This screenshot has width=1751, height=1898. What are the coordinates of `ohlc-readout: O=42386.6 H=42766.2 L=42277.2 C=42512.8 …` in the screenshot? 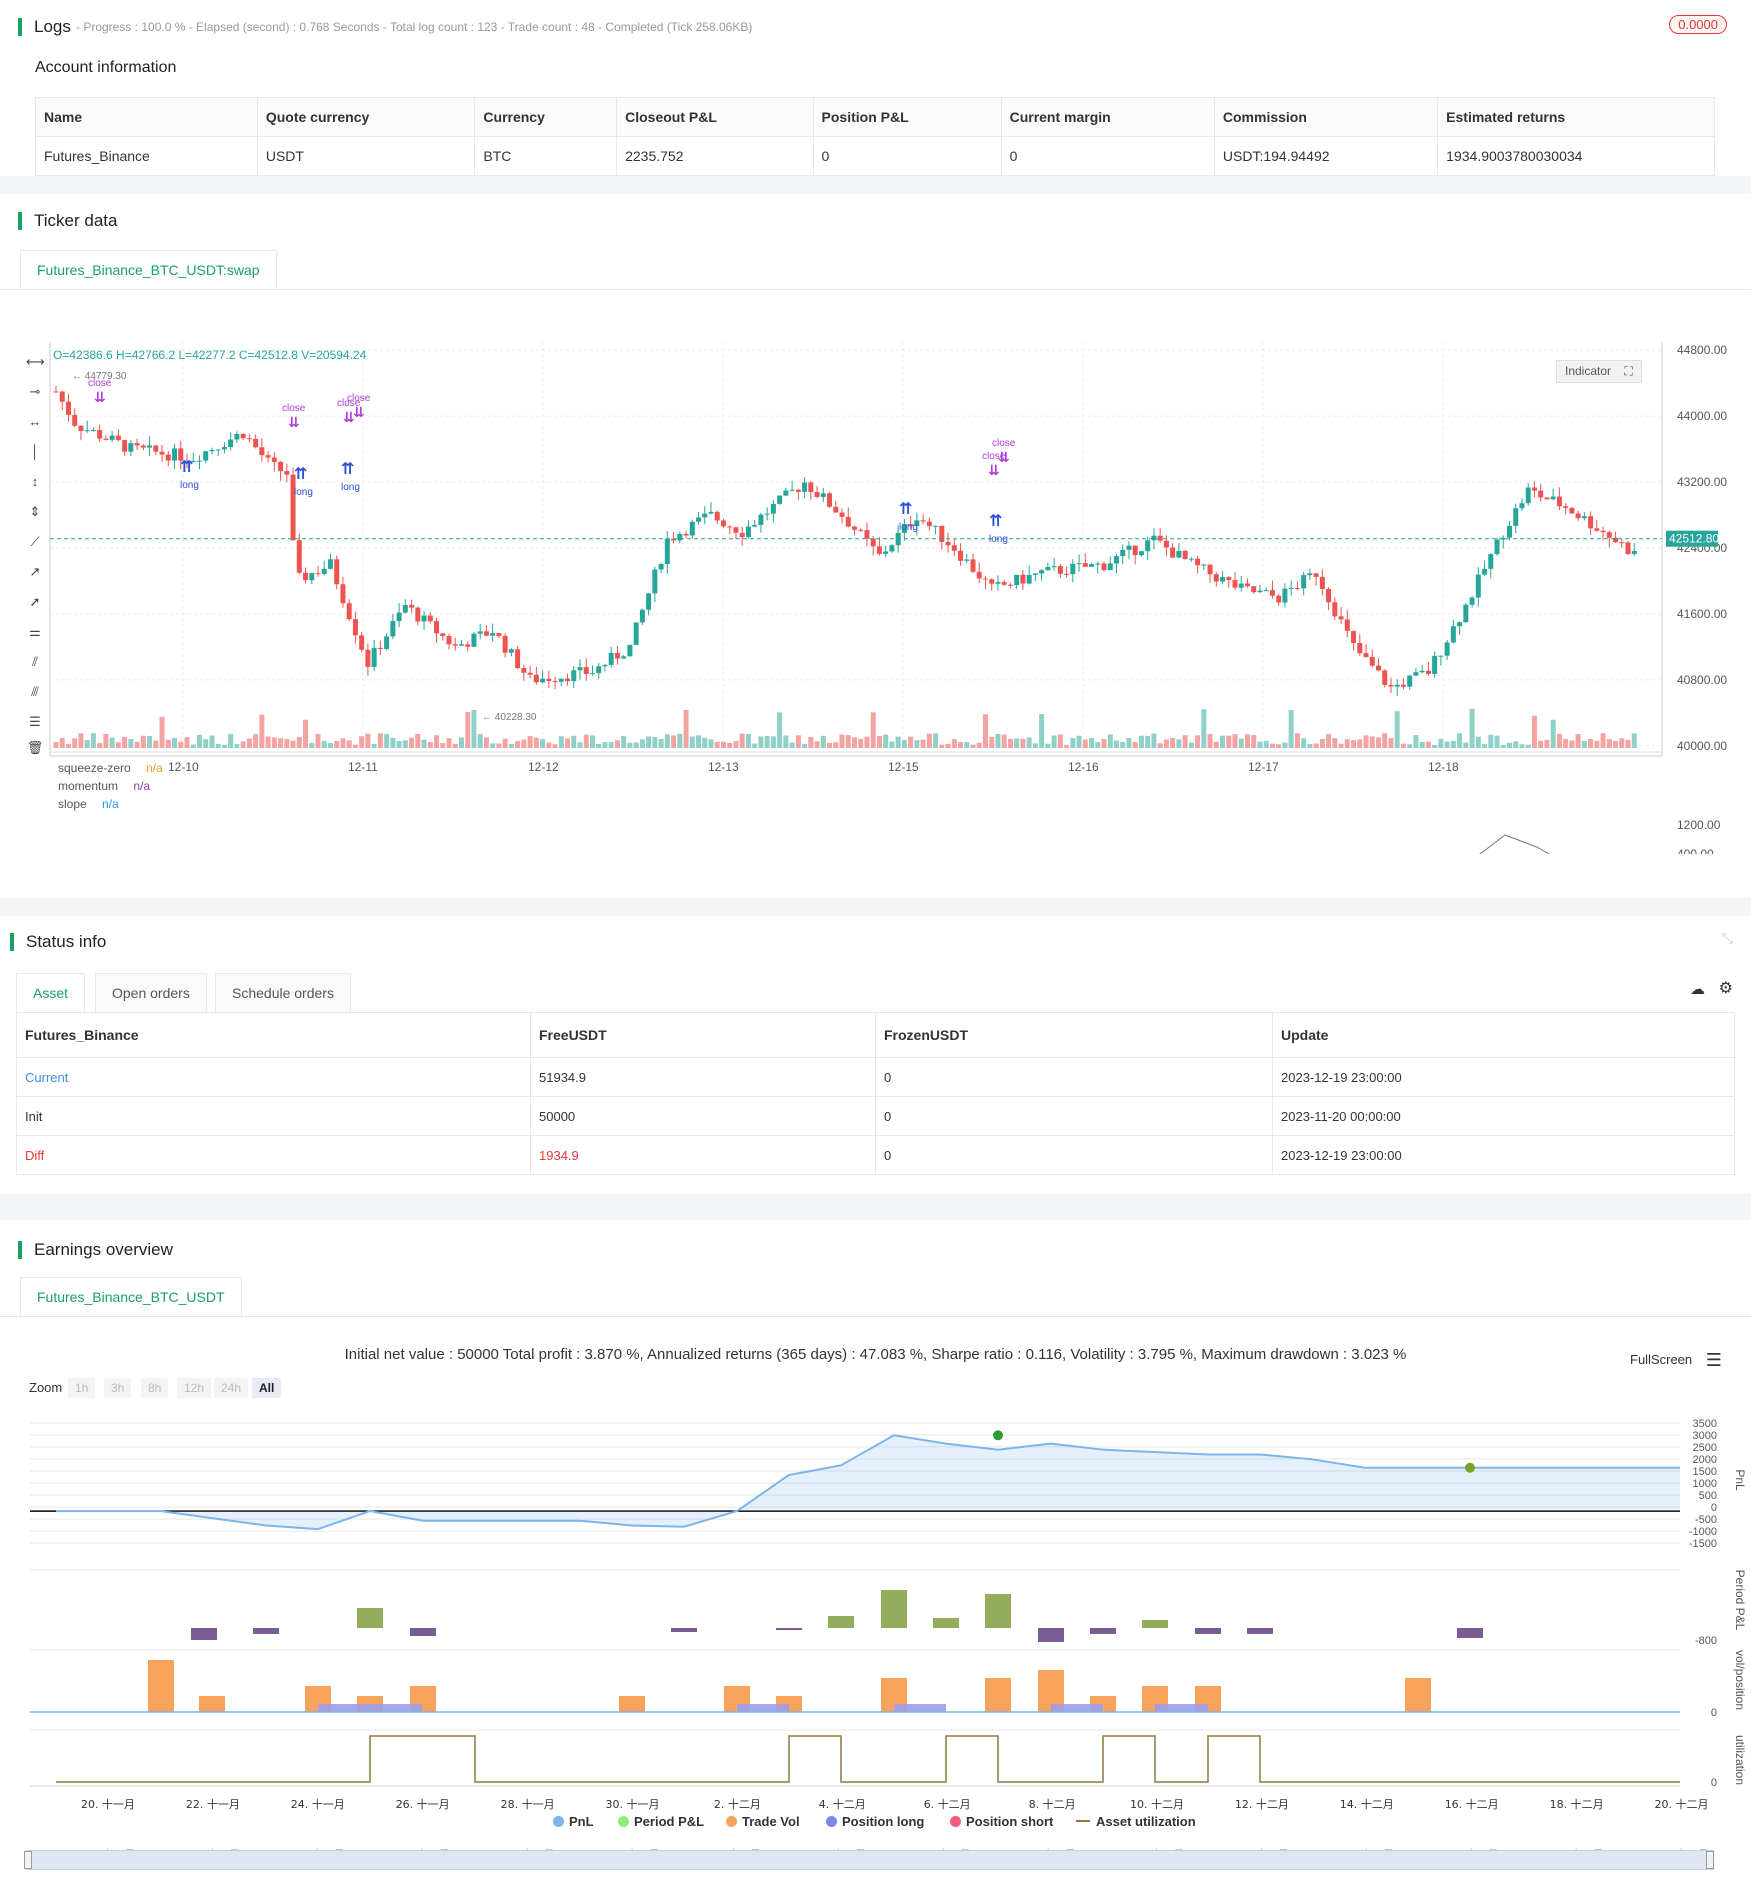 It's located at (210, 355).